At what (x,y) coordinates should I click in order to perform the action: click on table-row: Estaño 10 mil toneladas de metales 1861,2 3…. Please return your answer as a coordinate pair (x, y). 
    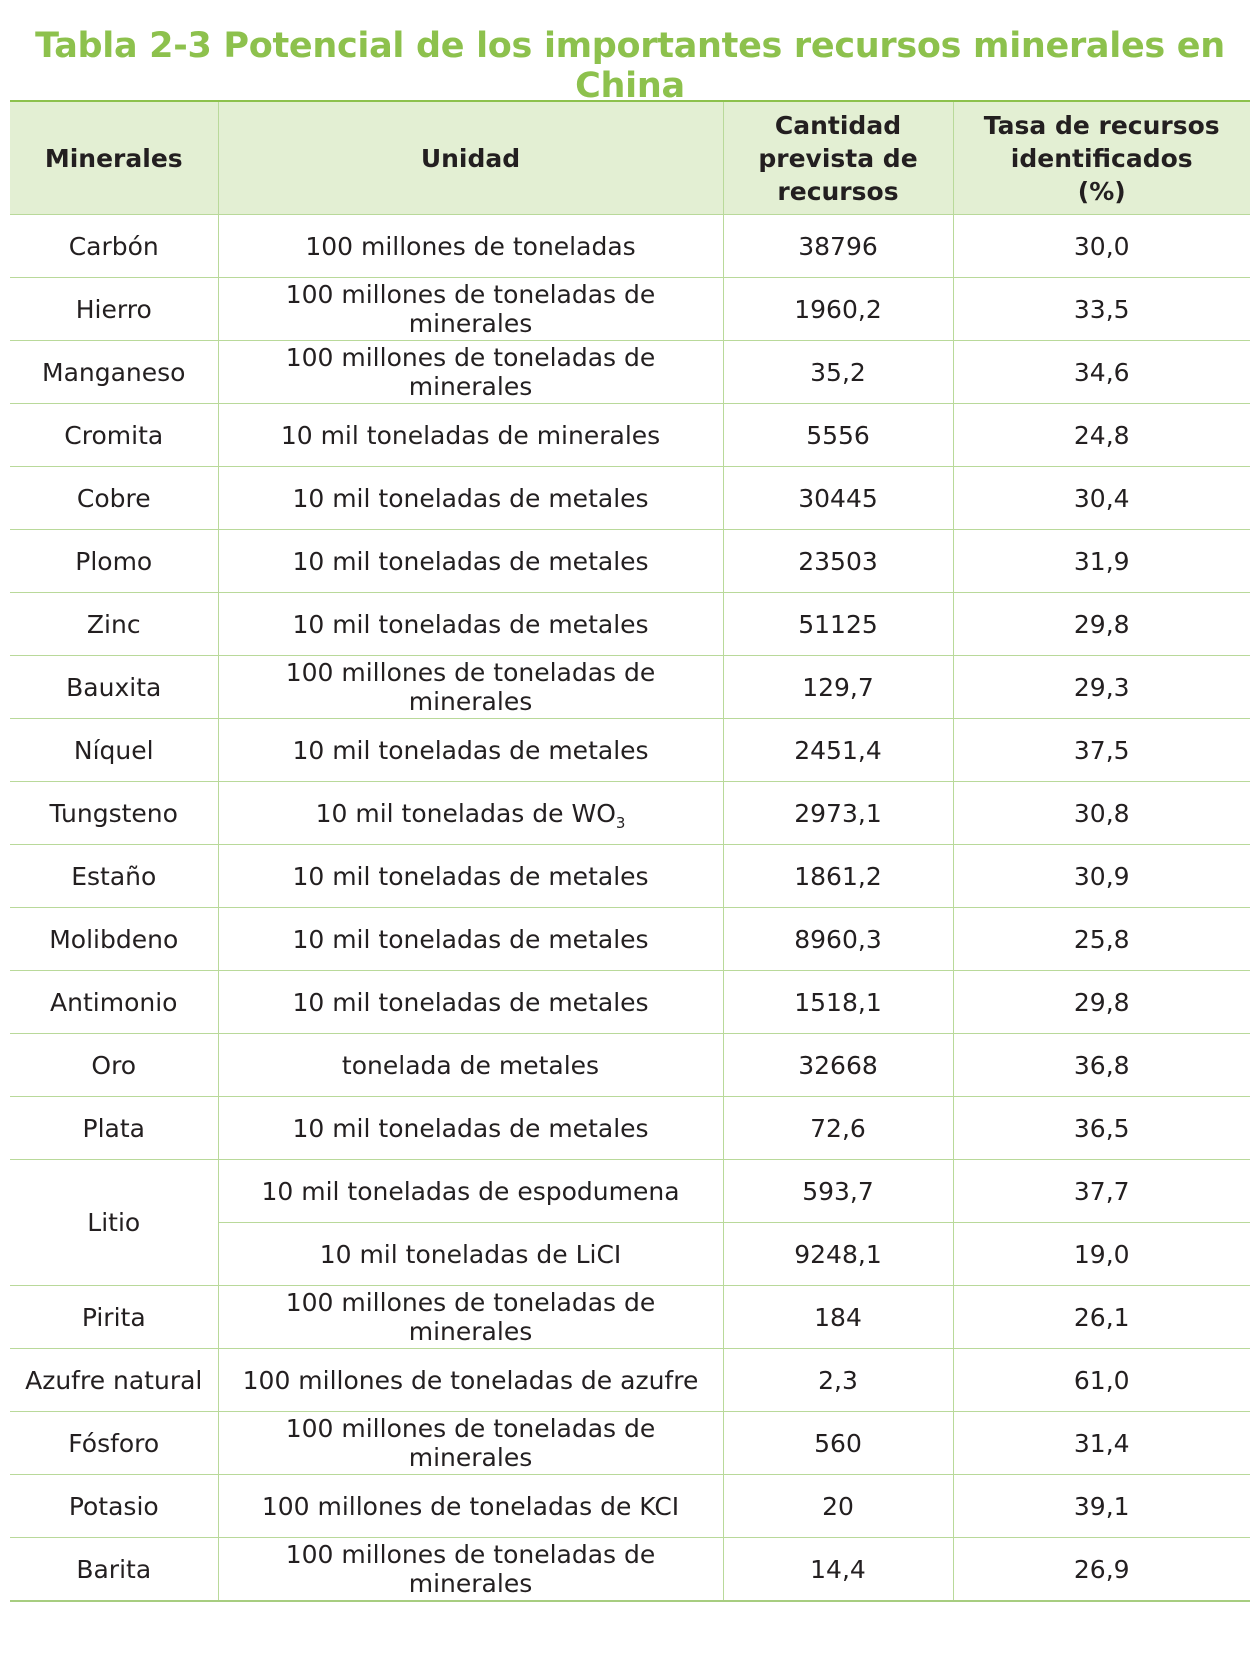
    Looking at the image, I should click on (630, 876).